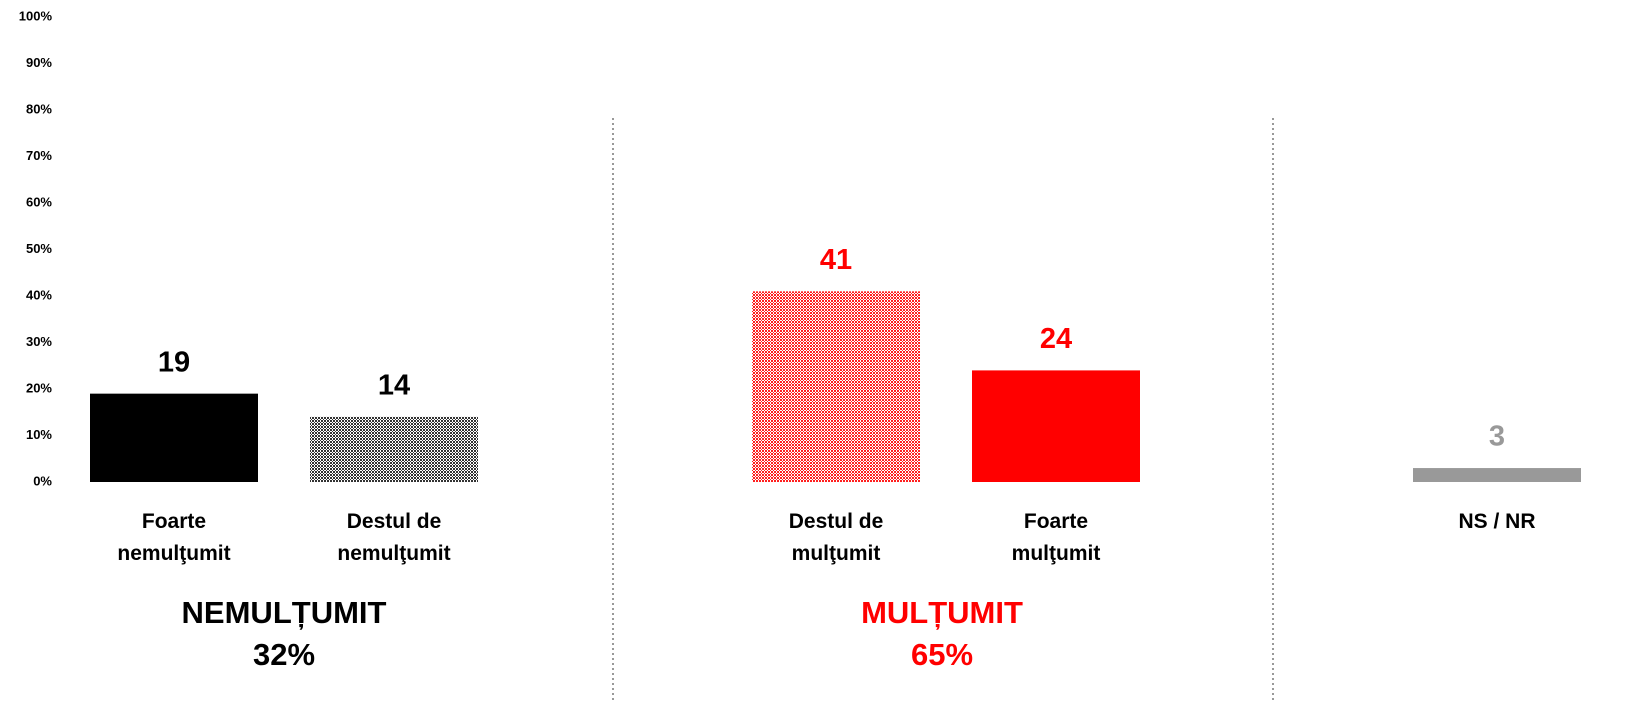  What do you see at coordinates (836, 537) in the screenshot?
I see `x-tick-label: Destul de mulţumit` at bounding box center [836, 537].